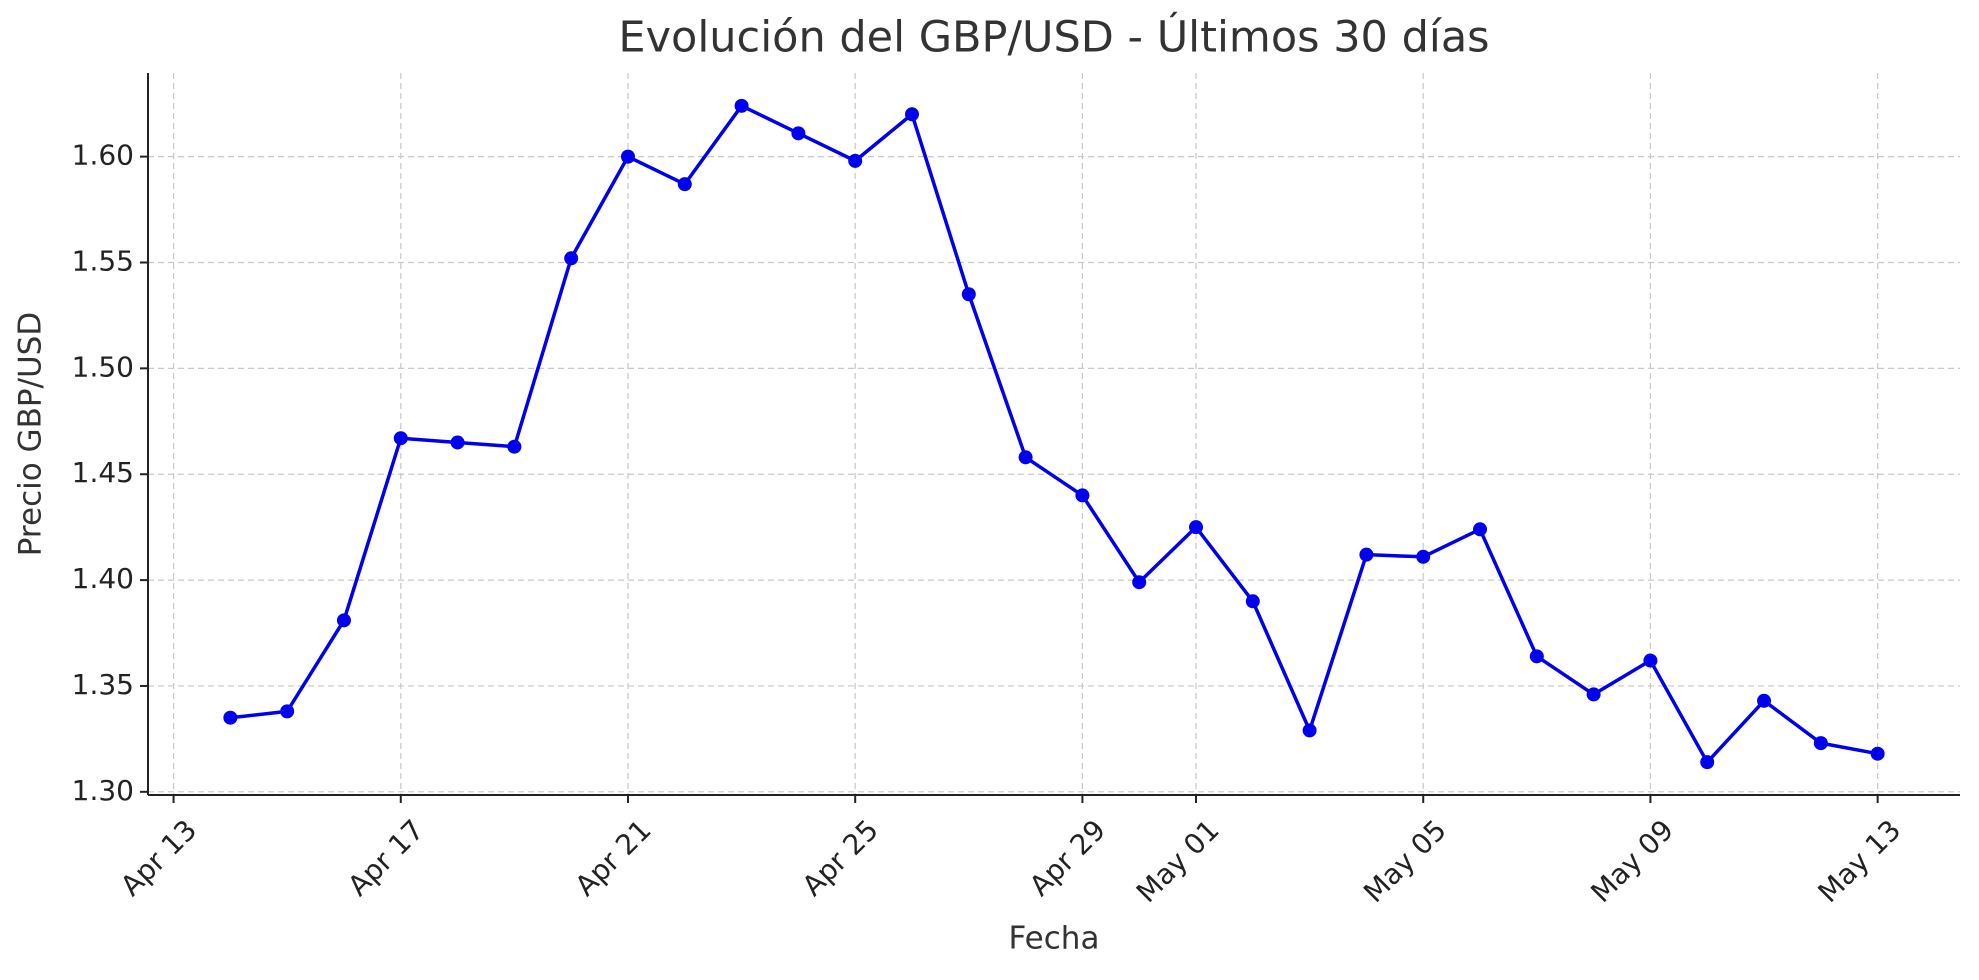 This screenshot has height=980, width=1979. Describe the element at coordinates (1054, 939) in the screenshot. I see `x-axis-label: Fecha` at that location.